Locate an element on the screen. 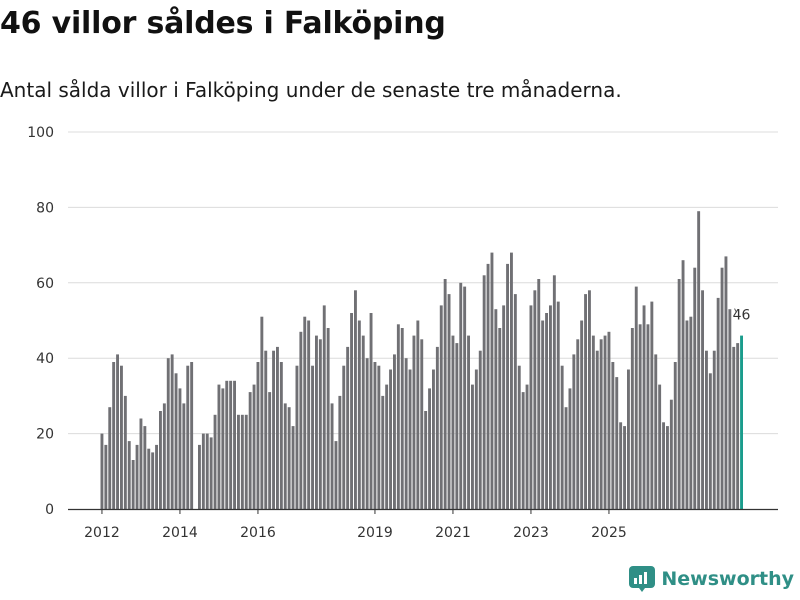 This screenshot has width=800, height=600. y-tick-label: 20 is located at coordinates (45, 435).